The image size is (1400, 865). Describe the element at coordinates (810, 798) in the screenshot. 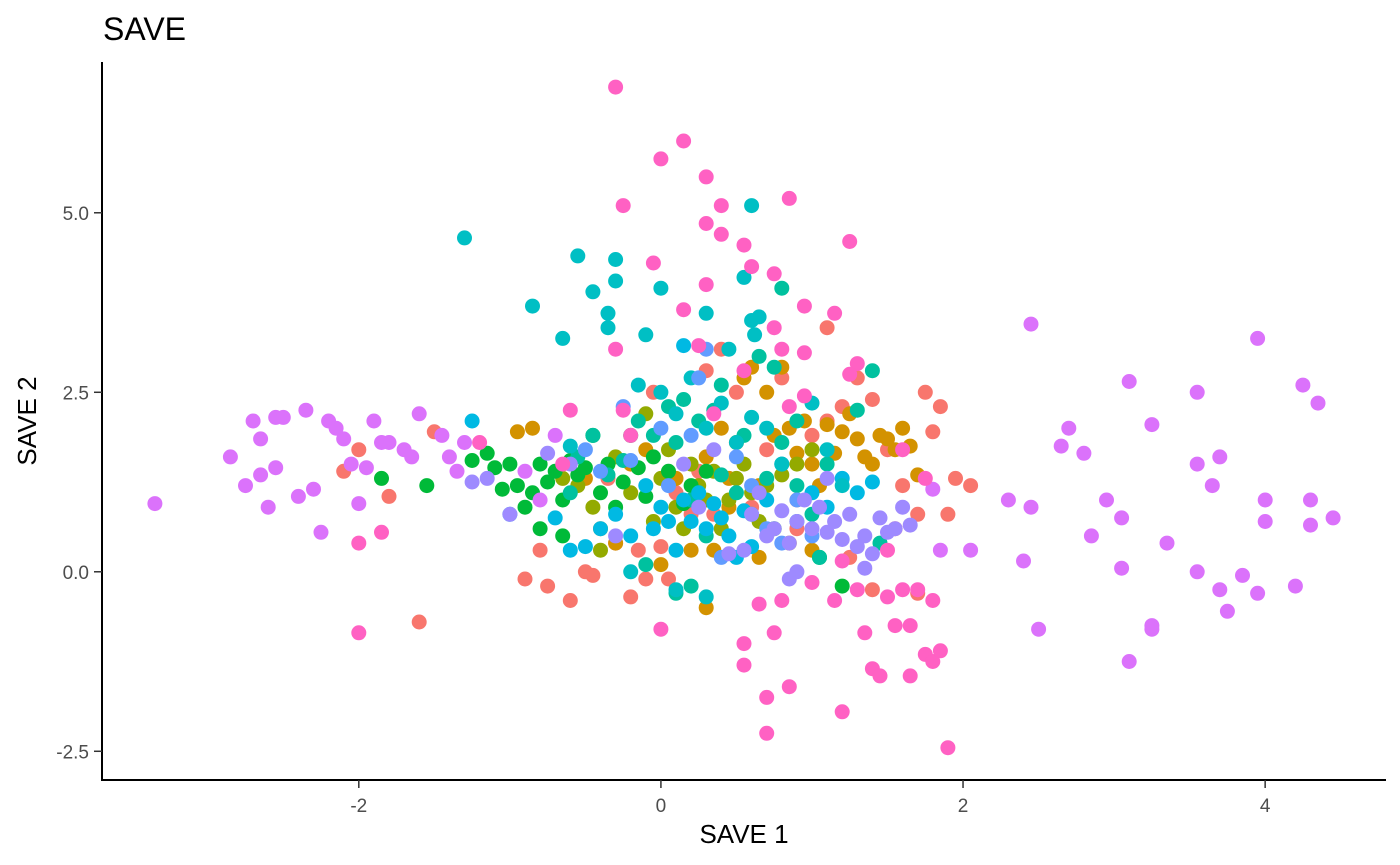

I see `x-axis-ticks: -2 0 2 4` at that location.